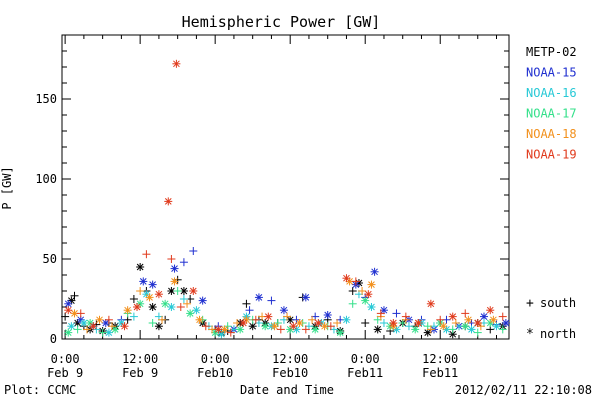 Image resolution: width=600 pixels, height=400 pixels. I want to click on x-axis-label: Date and Time, so click(287, 390).